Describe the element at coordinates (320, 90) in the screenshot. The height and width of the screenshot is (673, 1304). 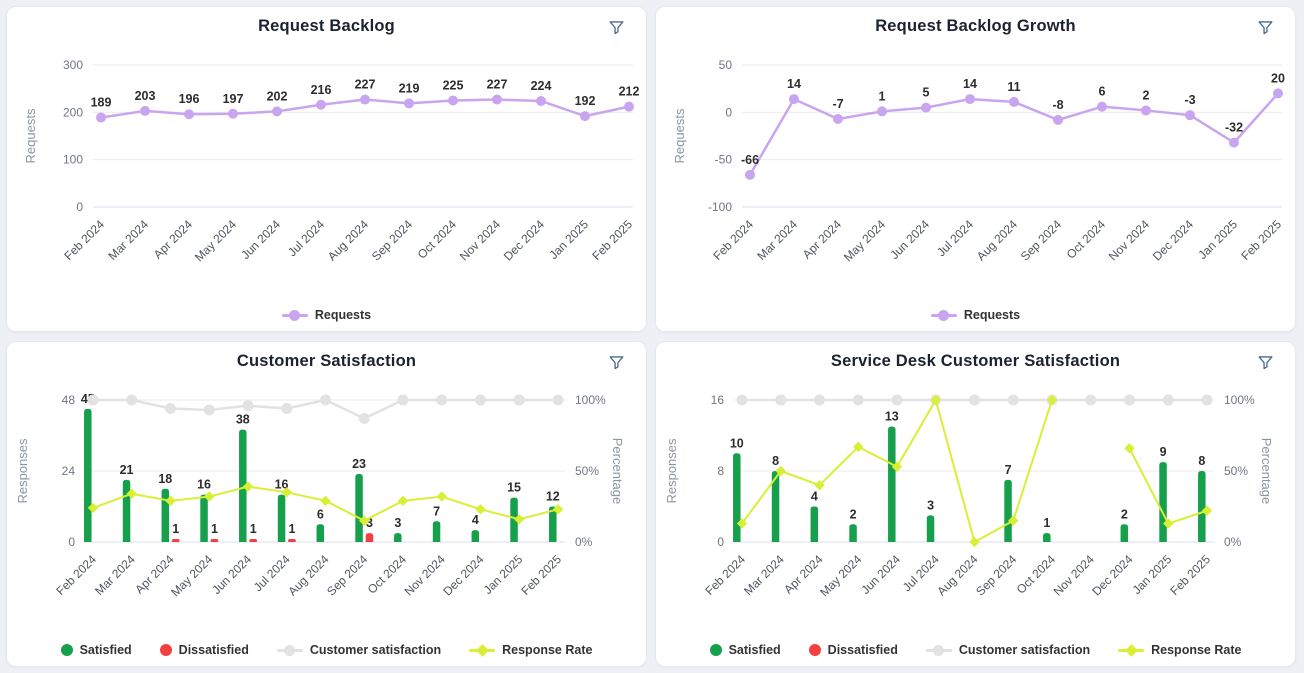
I see `svg-text: 216` at that location.